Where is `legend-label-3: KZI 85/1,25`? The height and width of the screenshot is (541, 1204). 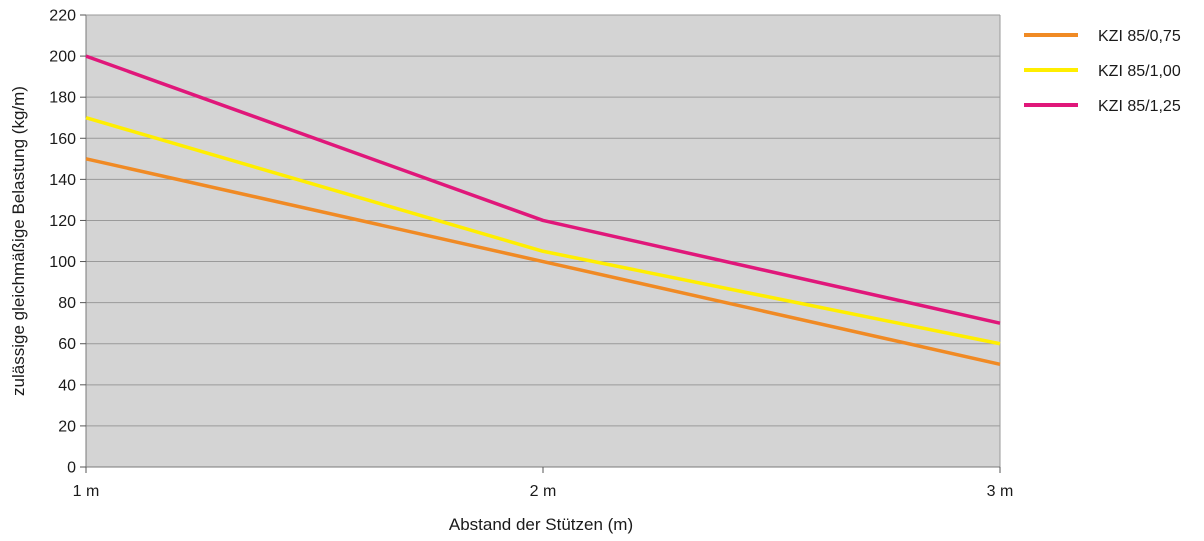 legend-label-3: KZI 85/1,25 is located at coordinates (1139, 106).